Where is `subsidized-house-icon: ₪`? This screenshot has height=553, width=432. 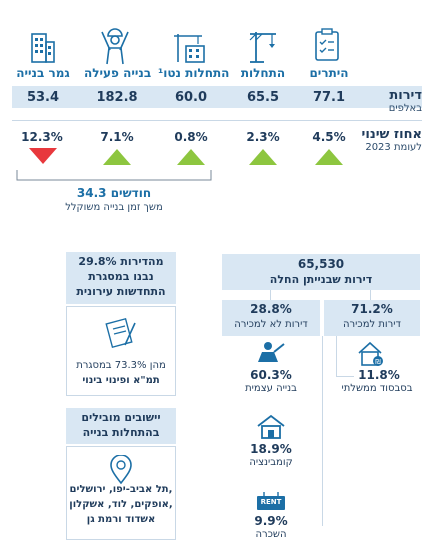 subsidized-house-icon: ₪ is located at coordinates (370, 353).